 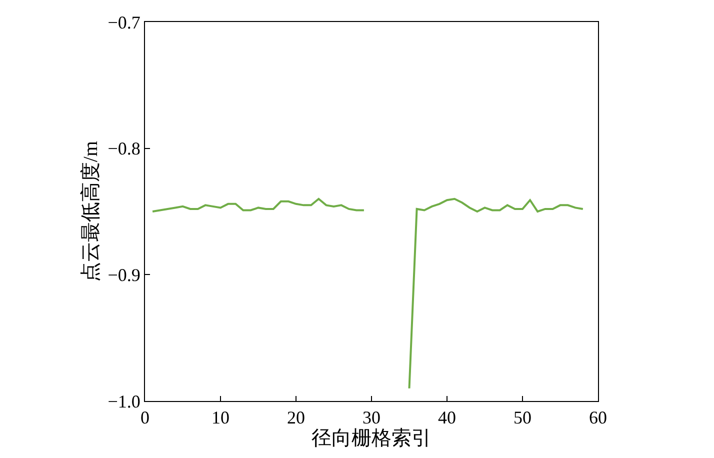 What do you see at coordinates (90, 211) in the screenshot?
I see `y-axis-title: 点云最低高度/m` at bounding box center [90, 211].